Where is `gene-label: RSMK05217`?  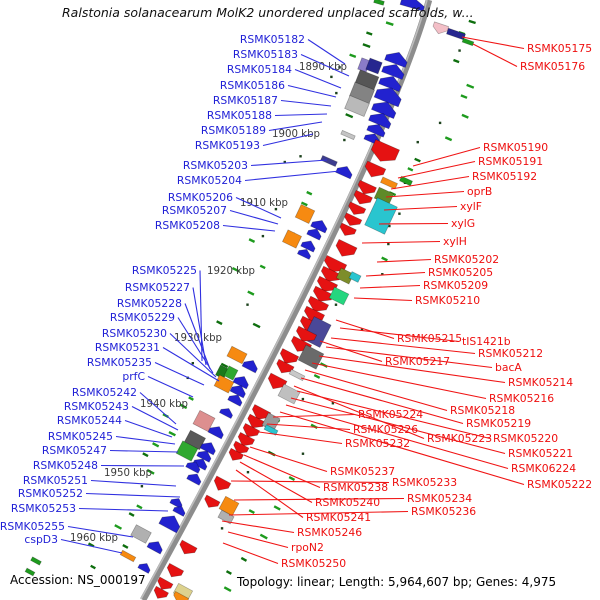 gene-label: RSMK05217 is located at coordinates (417, 361).